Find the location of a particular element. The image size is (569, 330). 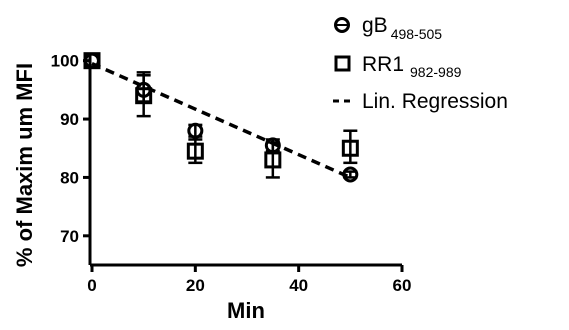

legend-item-rr1: RR1 982-989 is located at coordinates (398, 66).